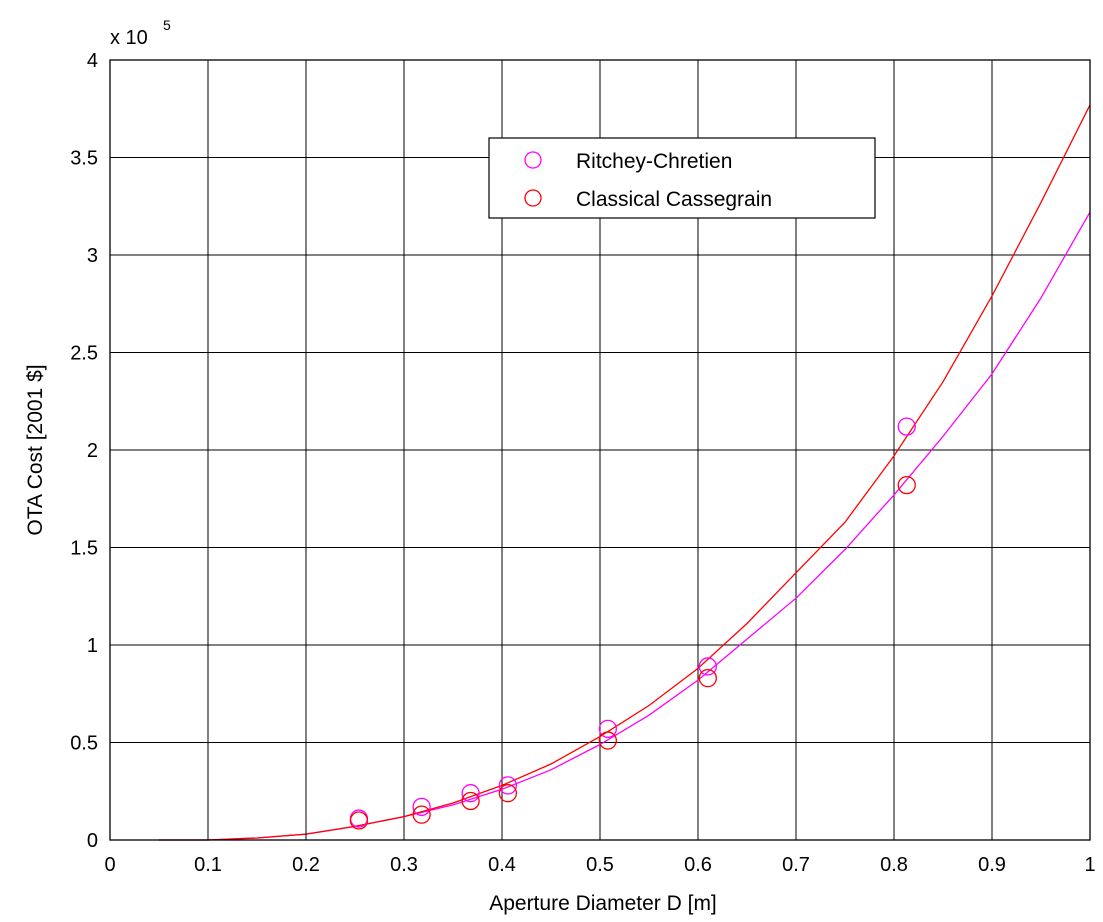  I want to click on y-tick-label: 0, so click(92, 841).